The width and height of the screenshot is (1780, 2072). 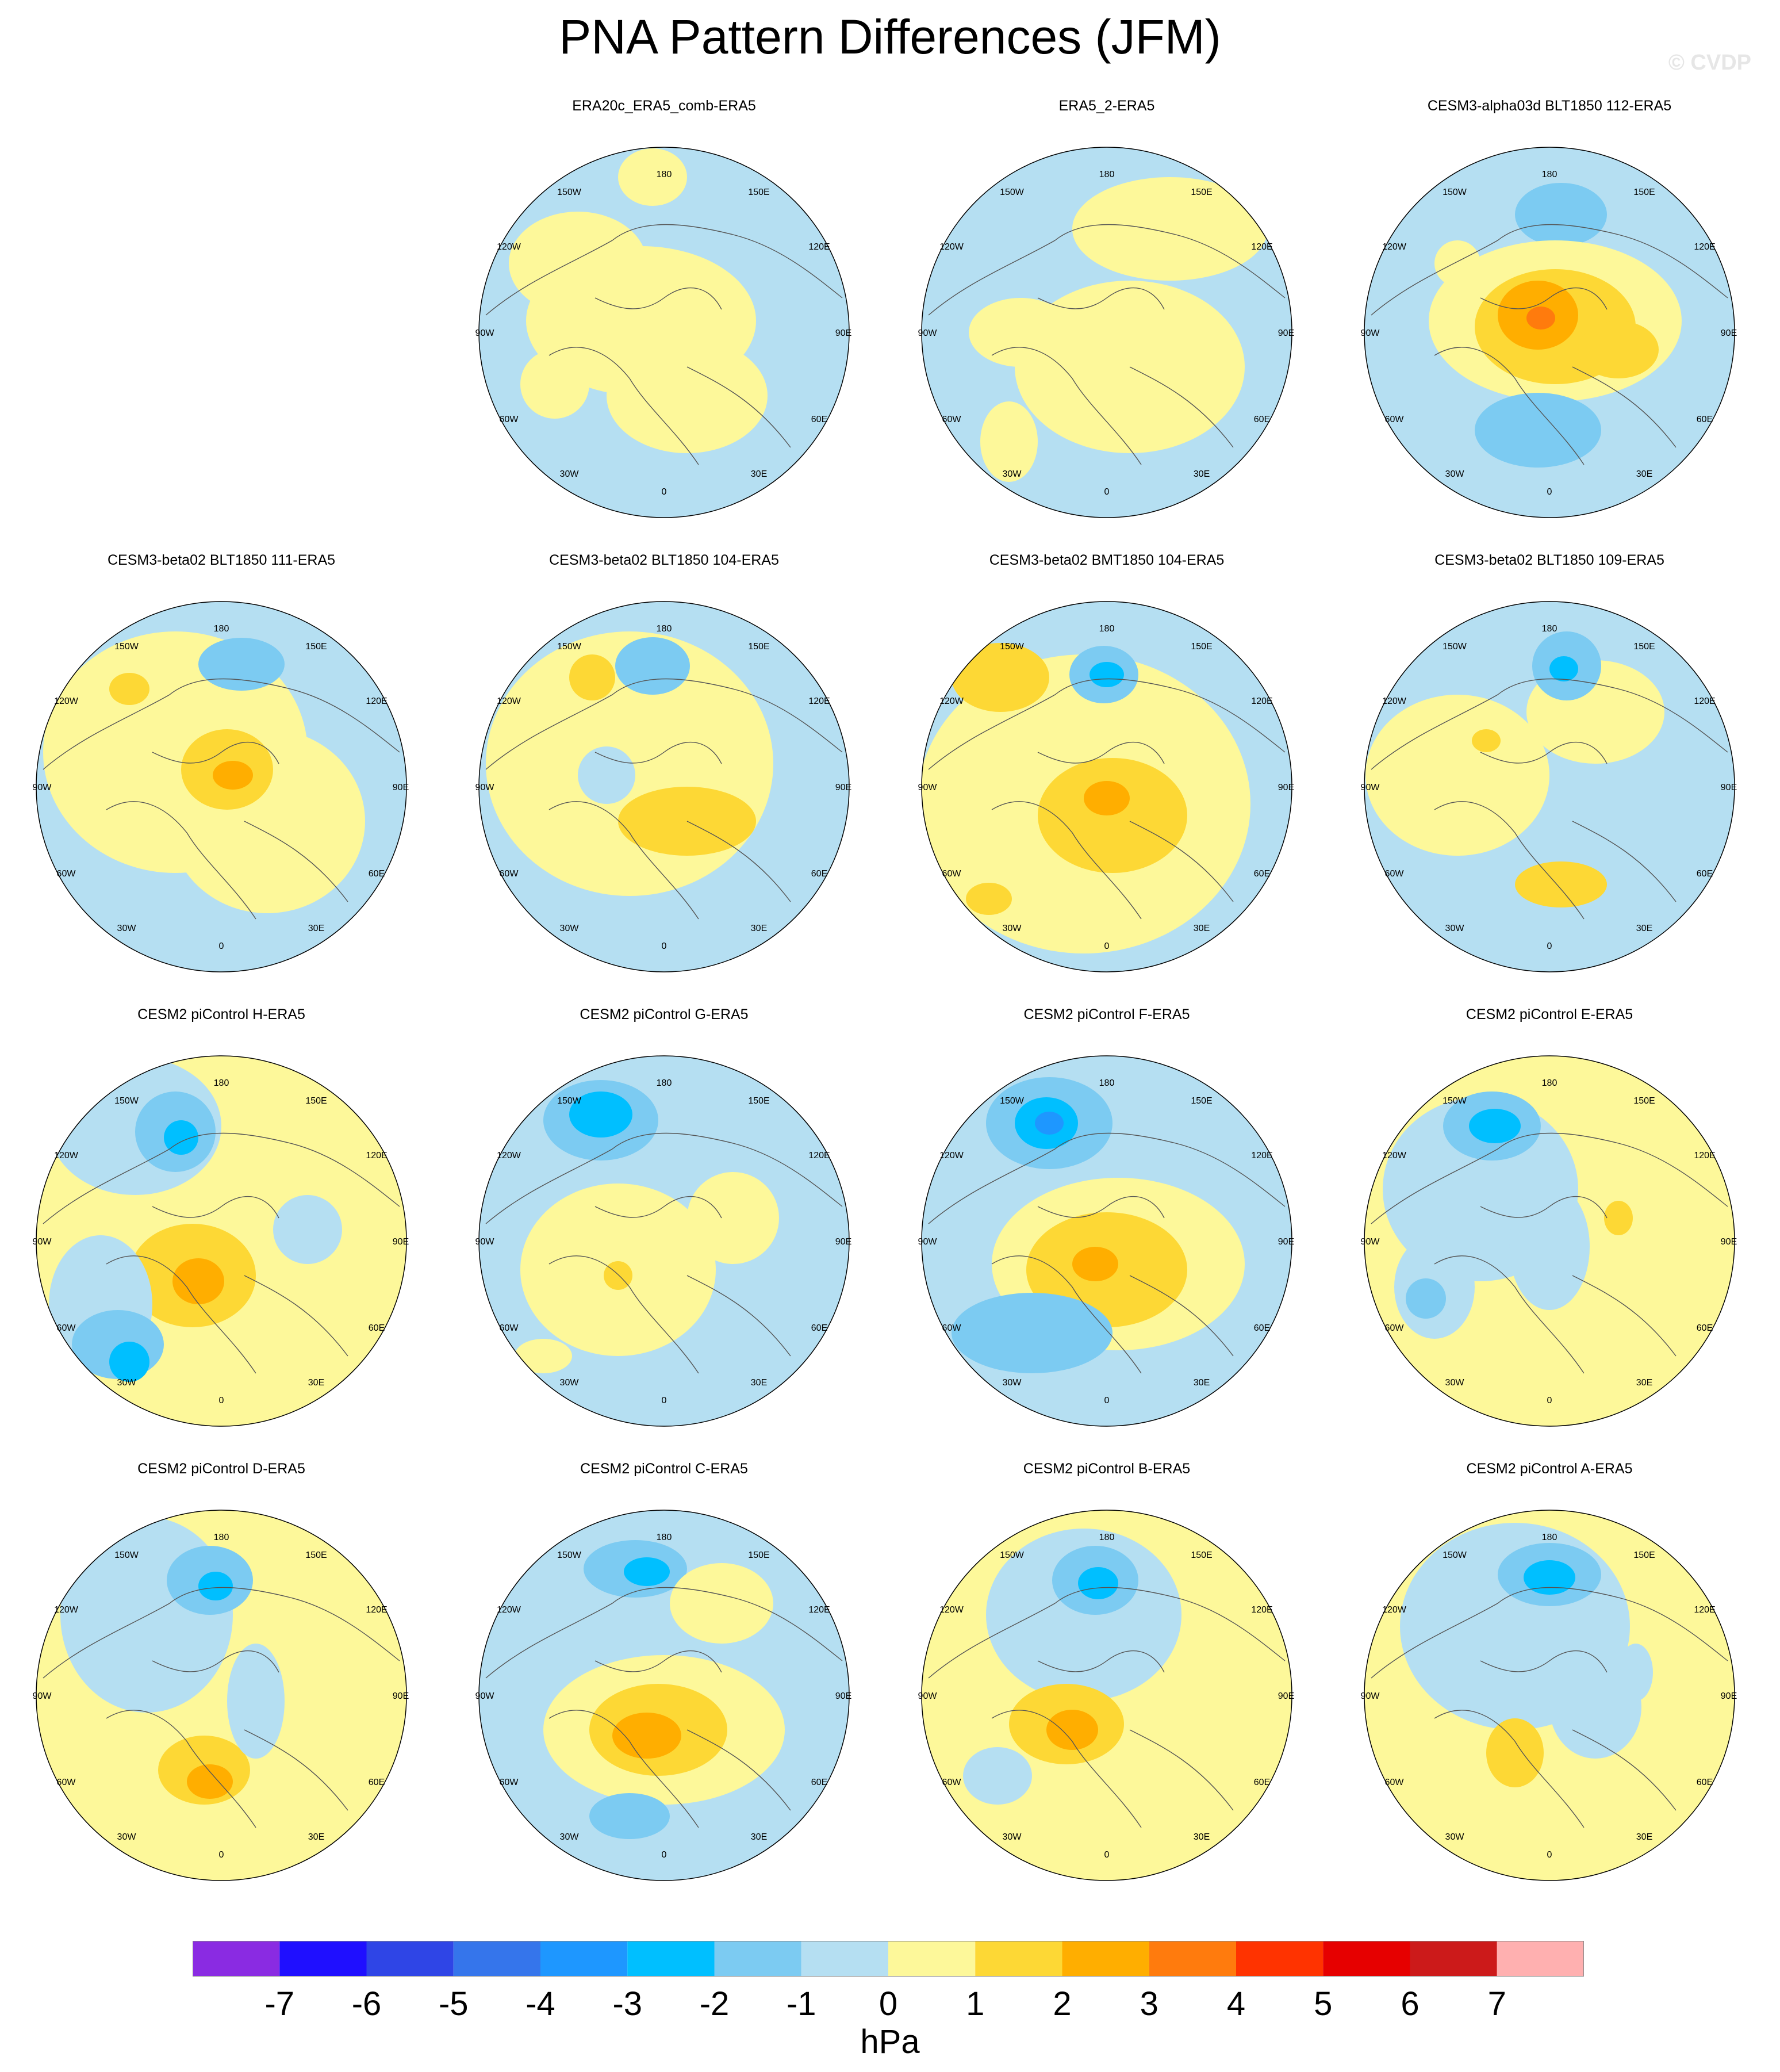 What do you see at coordinates (1107, 560) in the screenshot?
I see `panel-title: CESM3-beta02 BMT1850 104-ERA5` at bounding box center [1107, 560].